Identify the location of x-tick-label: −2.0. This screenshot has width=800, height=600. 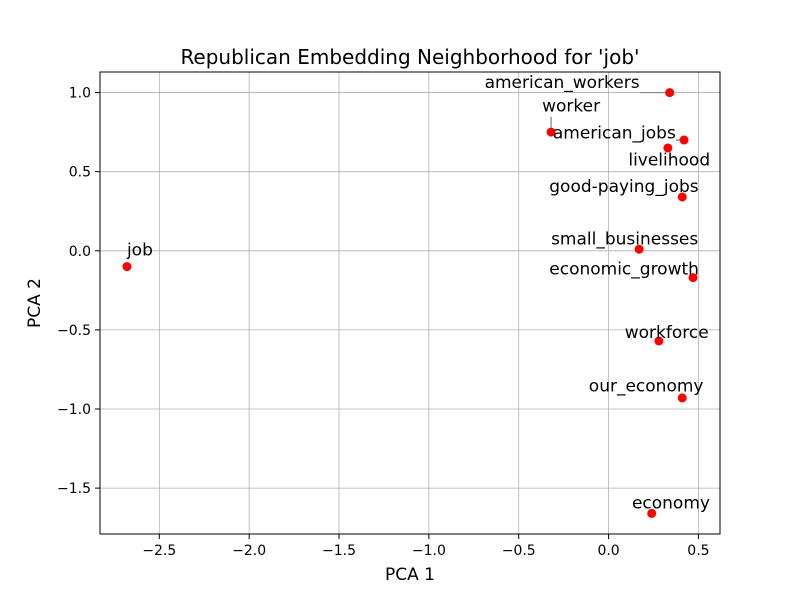
(249, 551).